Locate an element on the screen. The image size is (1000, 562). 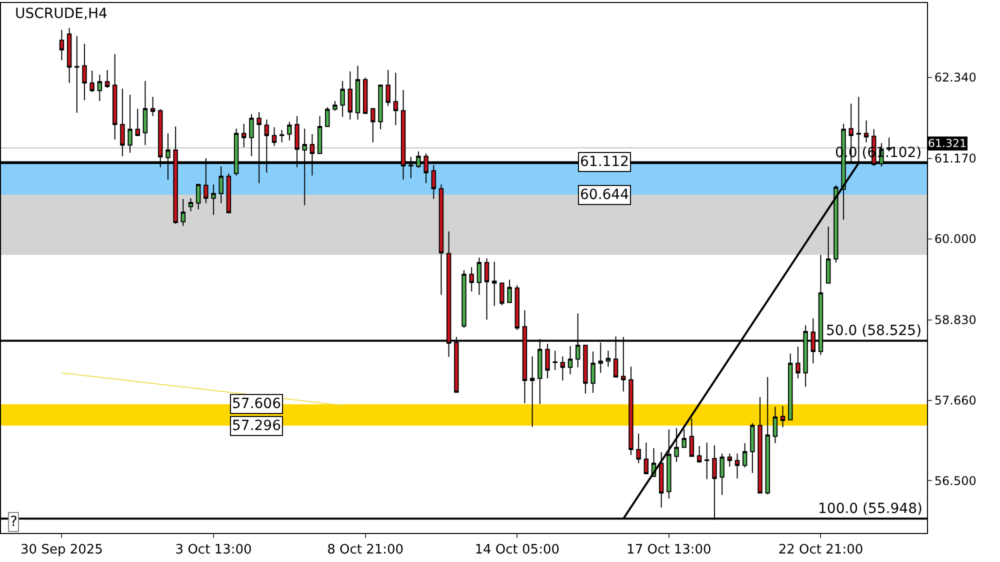
y-tick-label: 57.660 is located at coordinates (955, 401).